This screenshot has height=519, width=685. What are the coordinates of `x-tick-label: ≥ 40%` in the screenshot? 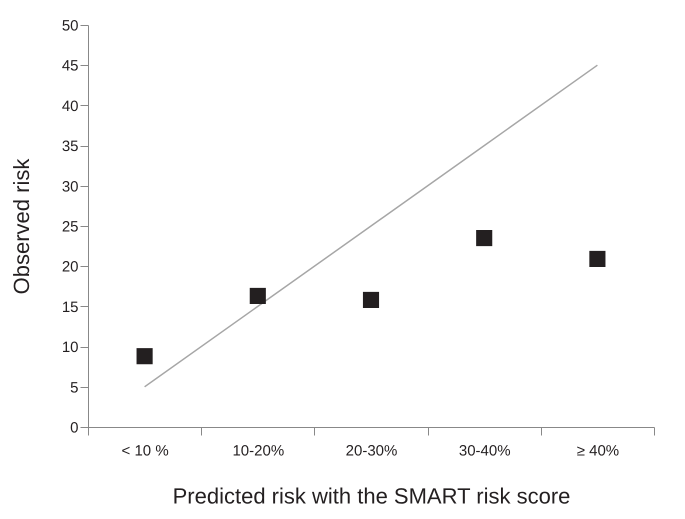 It's located at (598, 451).